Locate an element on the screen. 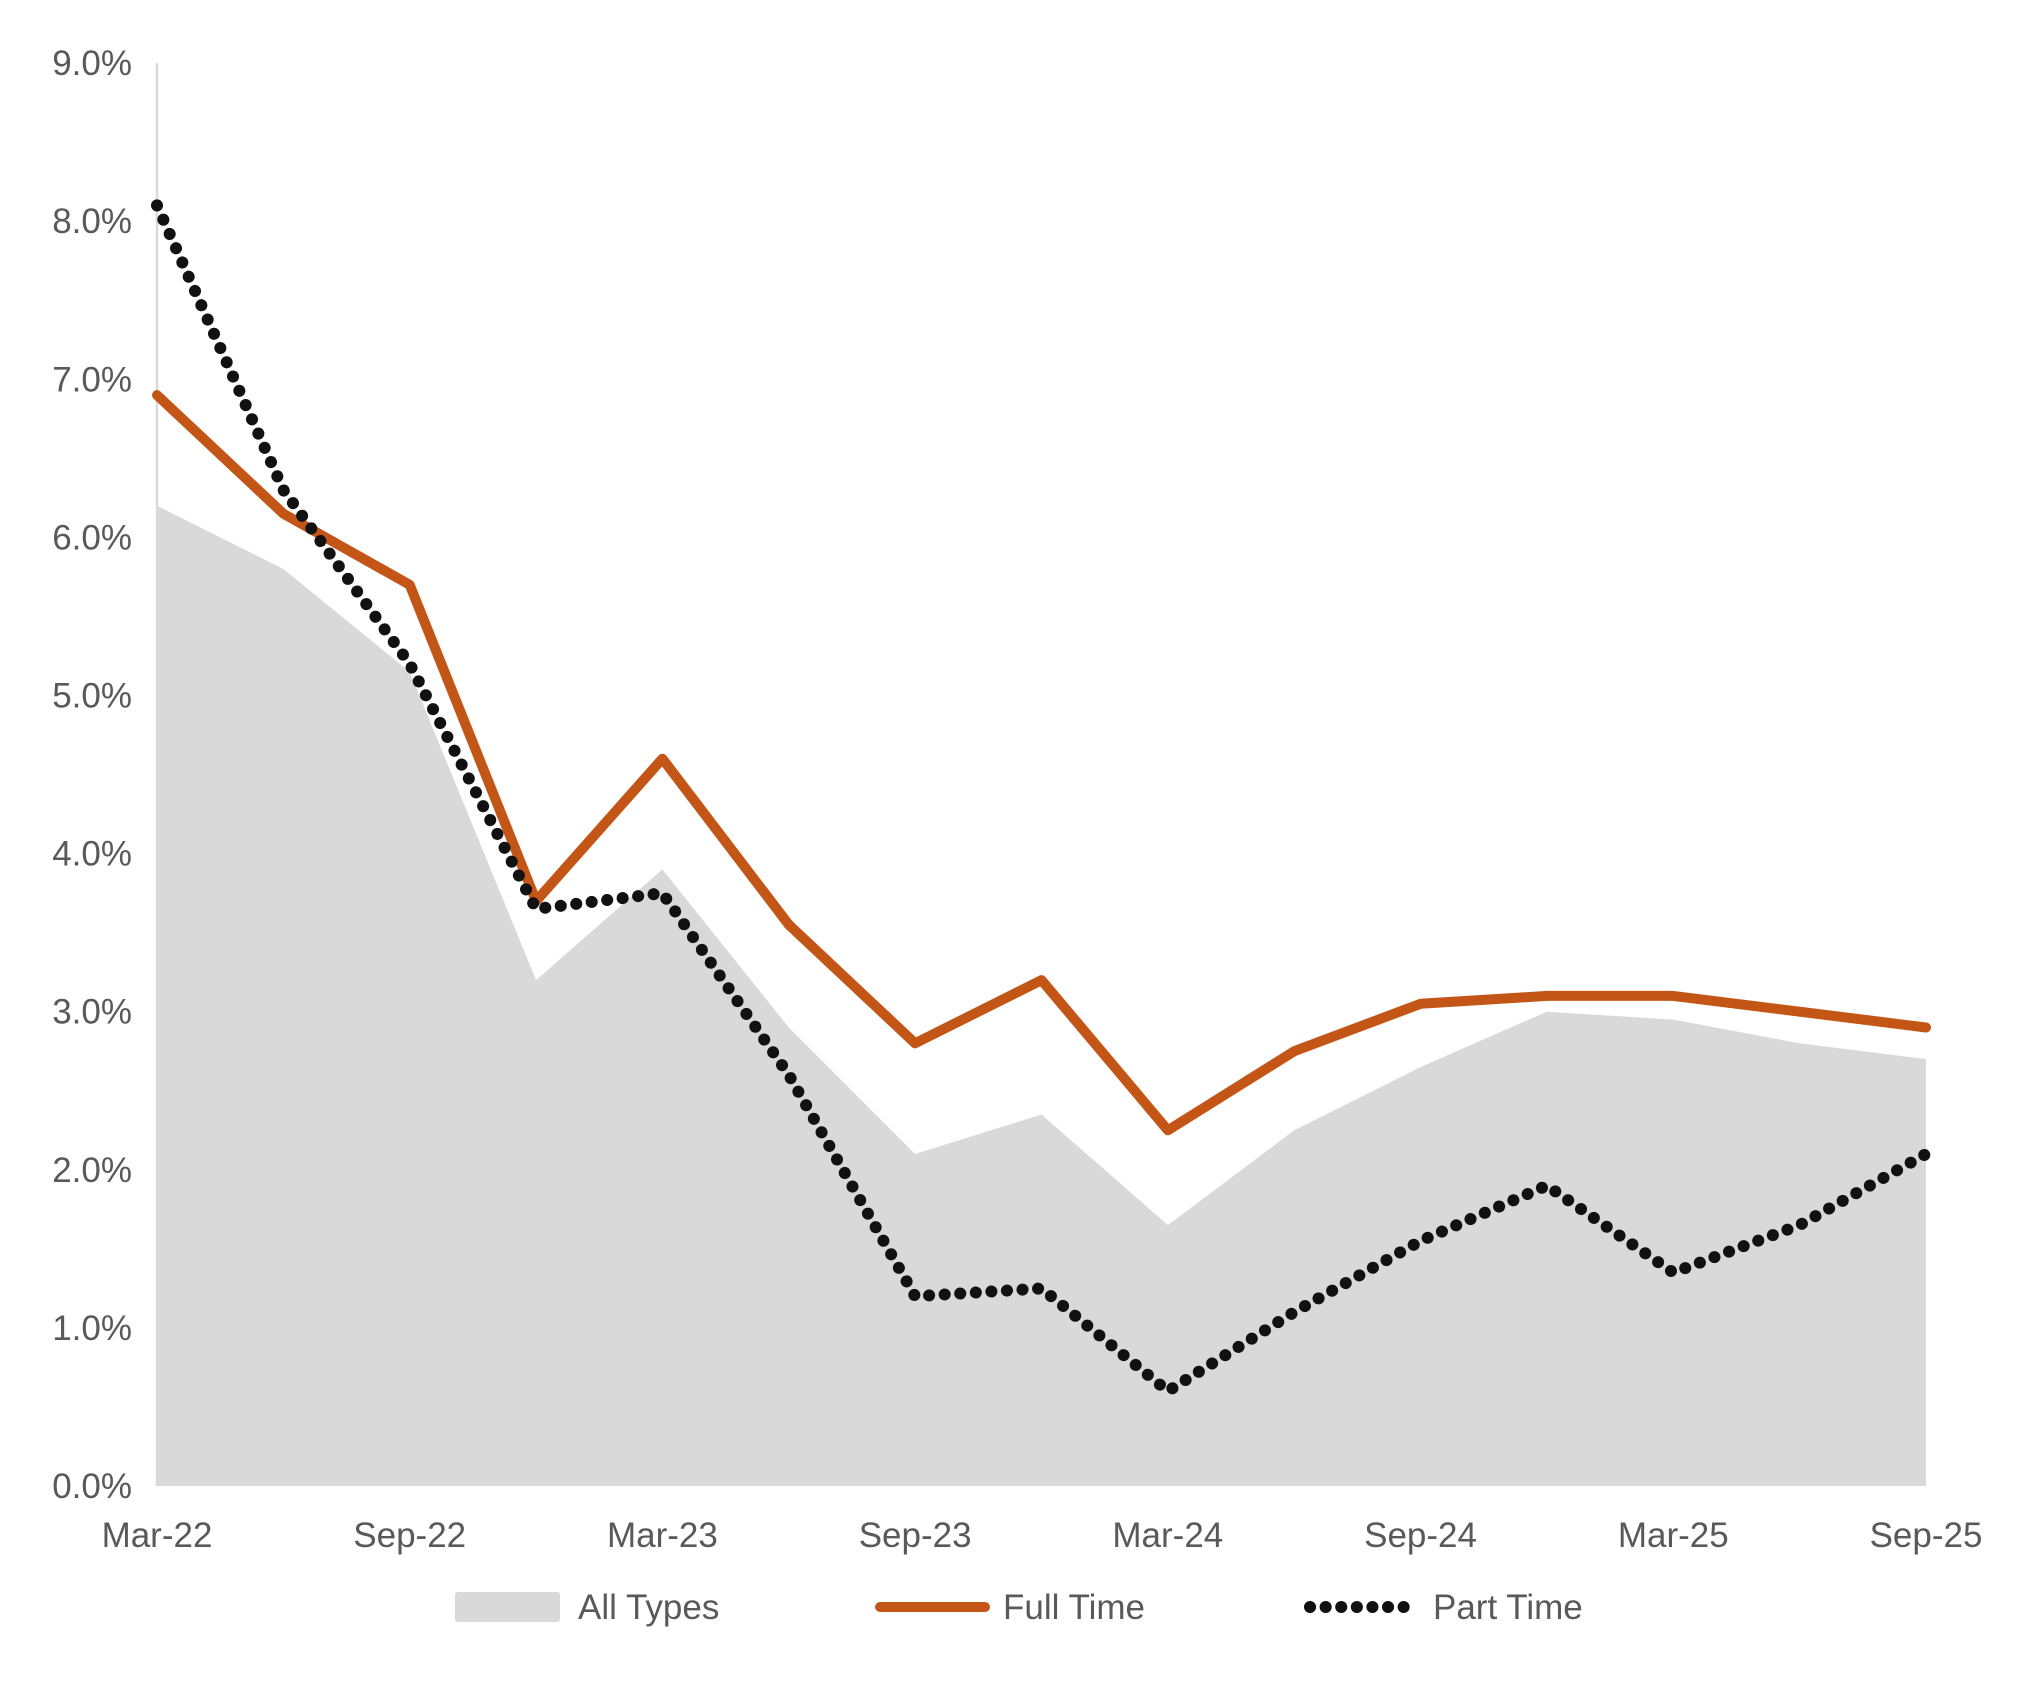  legend-item-full-time: Full Time is located at coordinates (1010, 1607).